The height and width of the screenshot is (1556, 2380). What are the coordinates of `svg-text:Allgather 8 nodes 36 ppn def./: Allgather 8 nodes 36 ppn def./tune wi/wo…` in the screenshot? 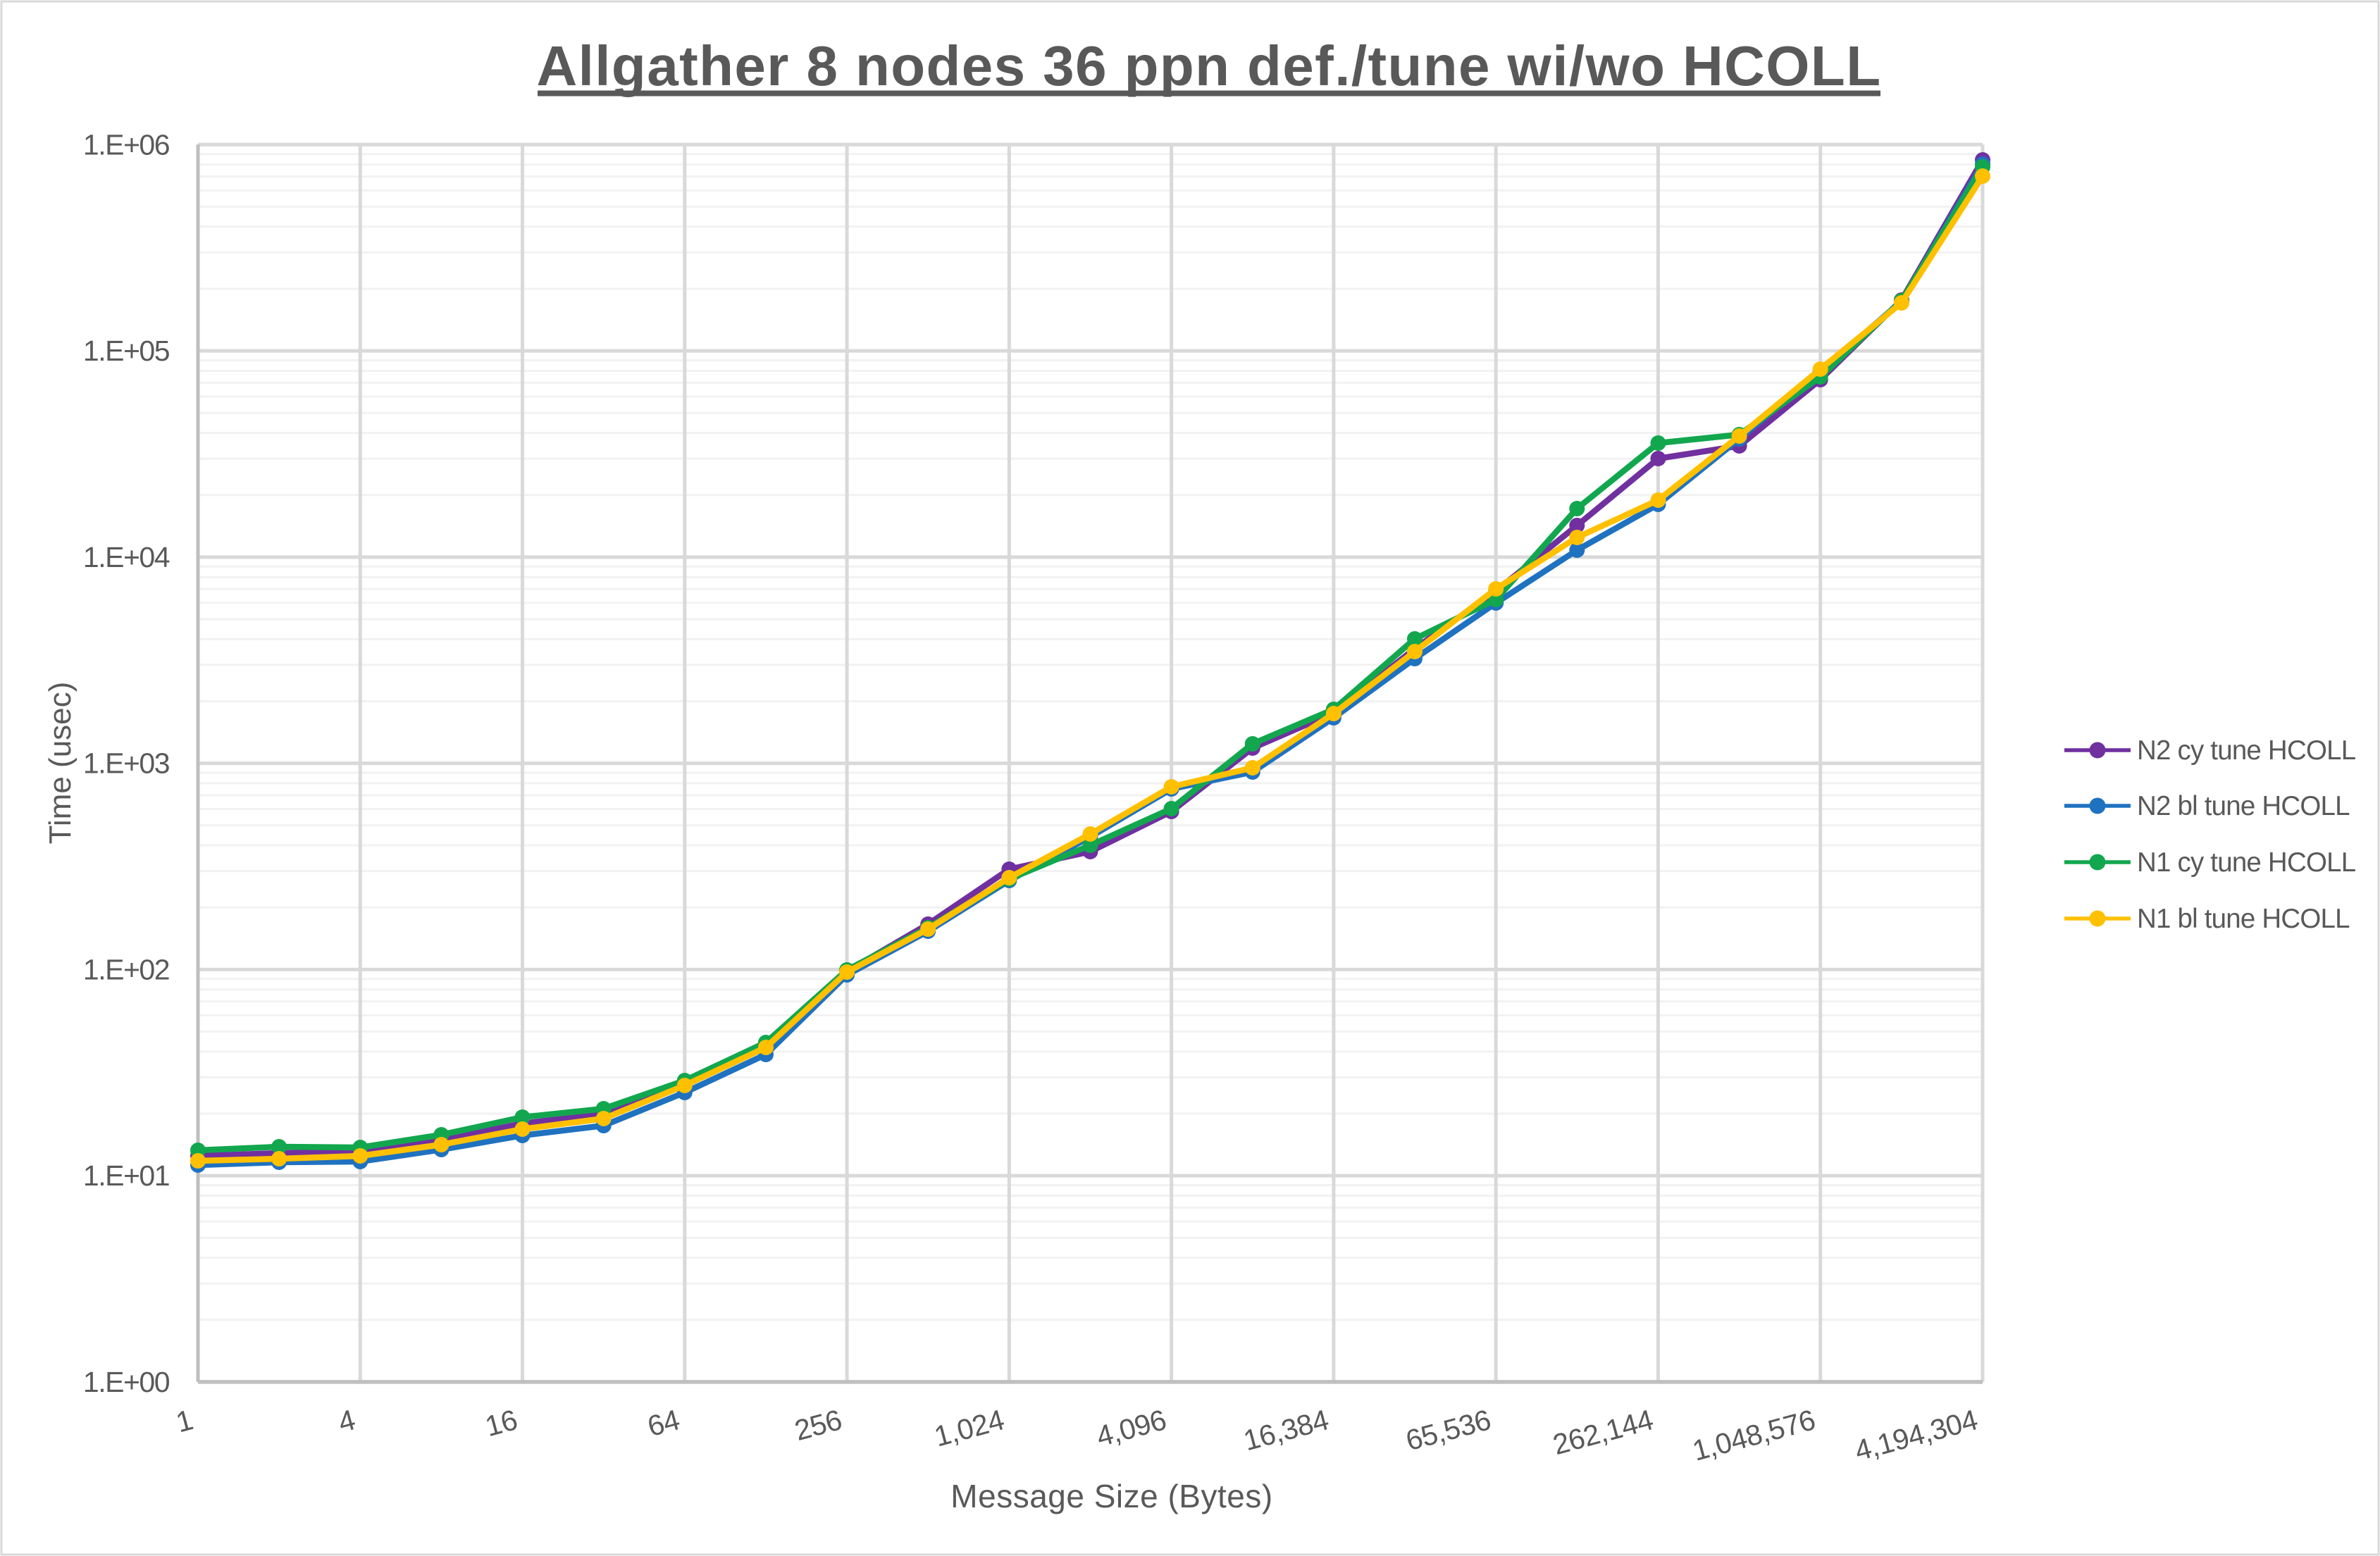 It's located at (1209, 66).